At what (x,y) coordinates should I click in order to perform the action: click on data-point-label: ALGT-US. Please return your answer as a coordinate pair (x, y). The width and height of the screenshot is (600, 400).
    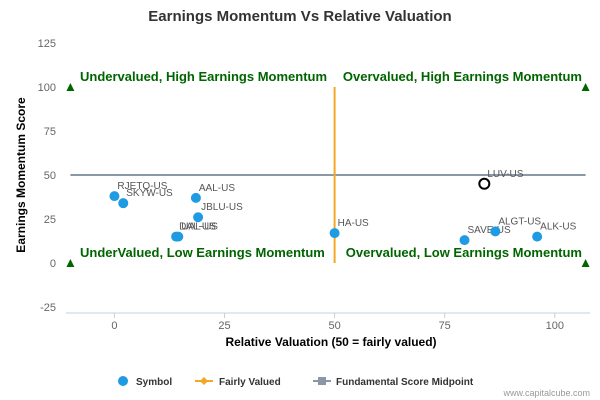
    Looking at the image, I should click on (519, 221).